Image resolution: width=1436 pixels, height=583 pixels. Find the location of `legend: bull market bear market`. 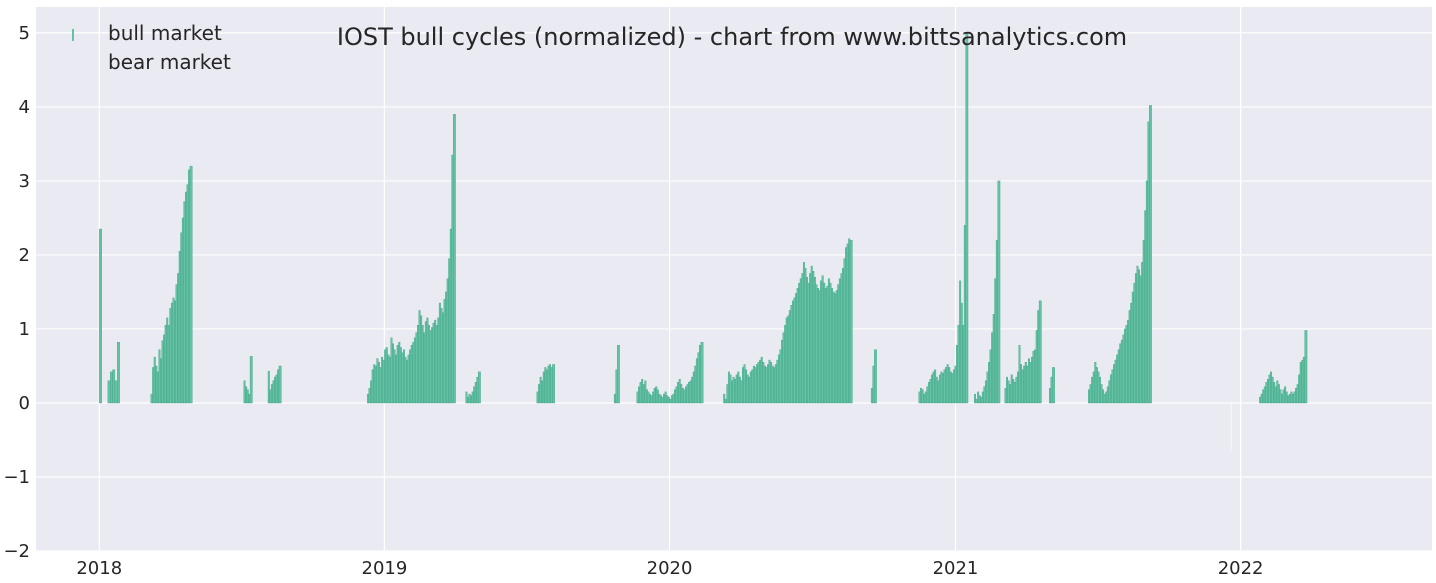

legend: bull market bear market is located at coordinates (151, 47).